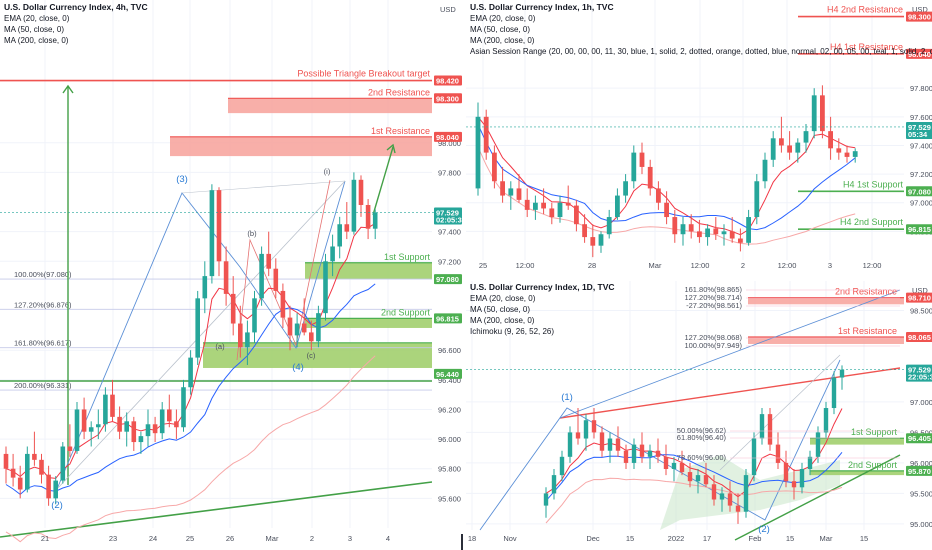  I want to click on y-tick-label: 97.400, so click(921, 145).